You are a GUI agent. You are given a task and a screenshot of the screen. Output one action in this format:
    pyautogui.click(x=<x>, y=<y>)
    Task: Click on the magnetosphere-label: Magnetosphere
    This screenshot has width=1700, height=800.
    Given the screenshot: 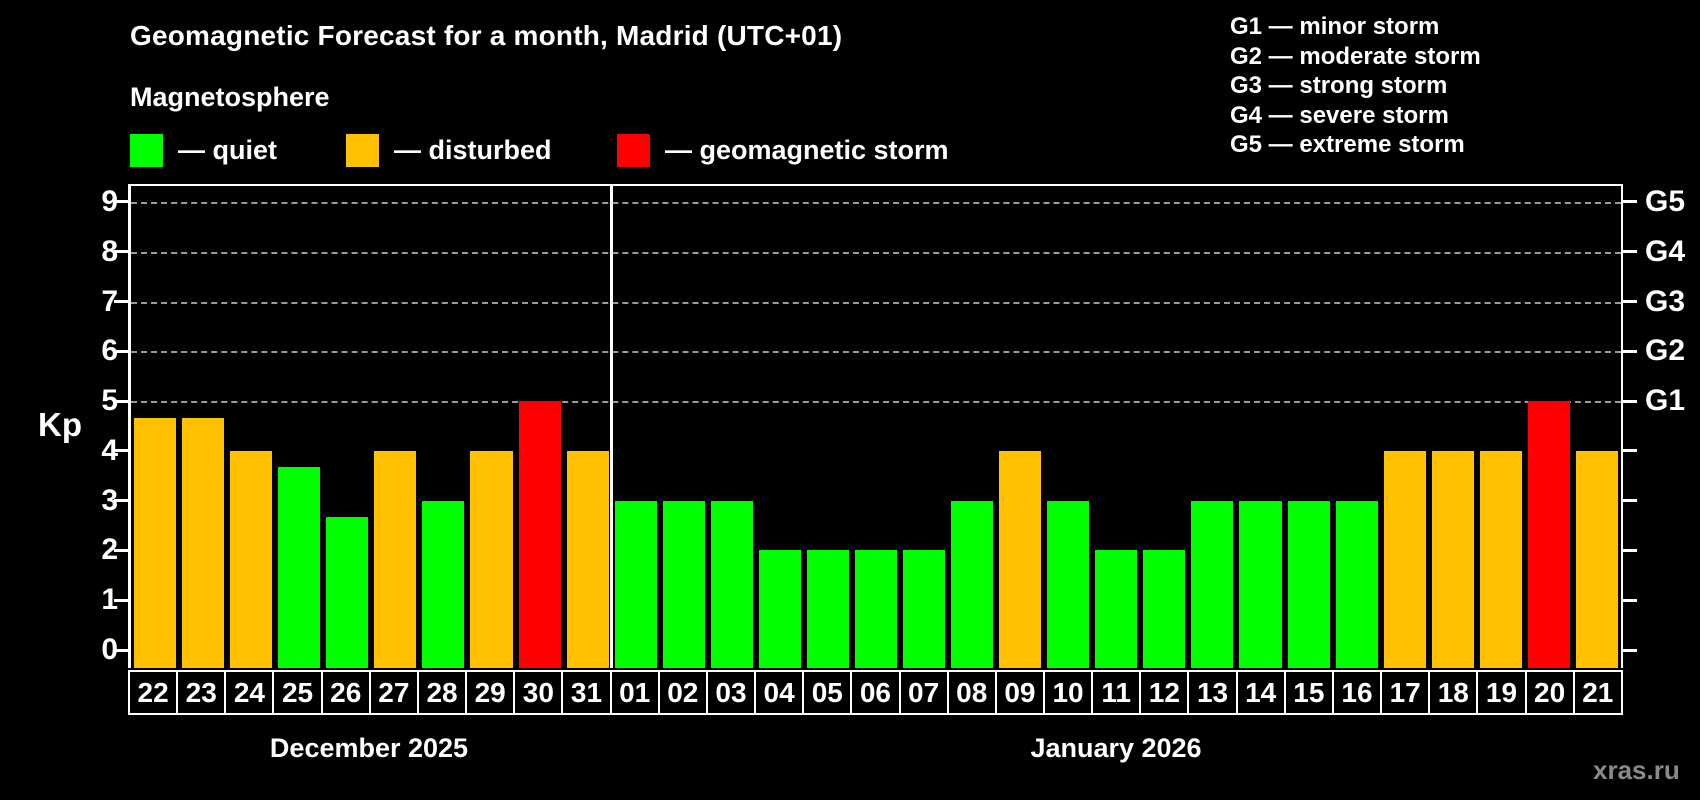 What is the action you would take?
    pyautogui.click(x=230, y=97)
    